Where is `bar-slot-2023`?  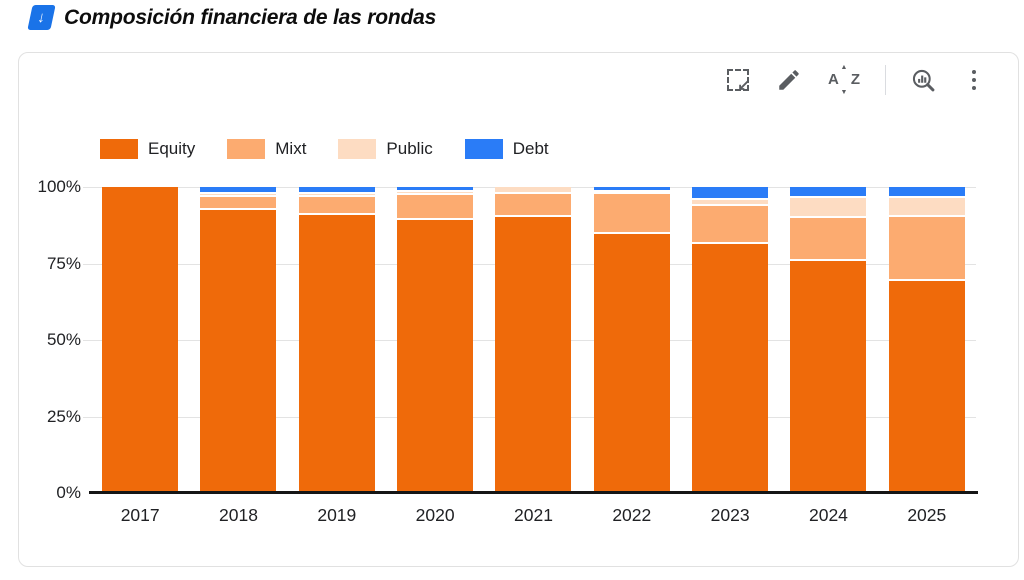 bar-slot-2023 is located at coordinates (730, 340).